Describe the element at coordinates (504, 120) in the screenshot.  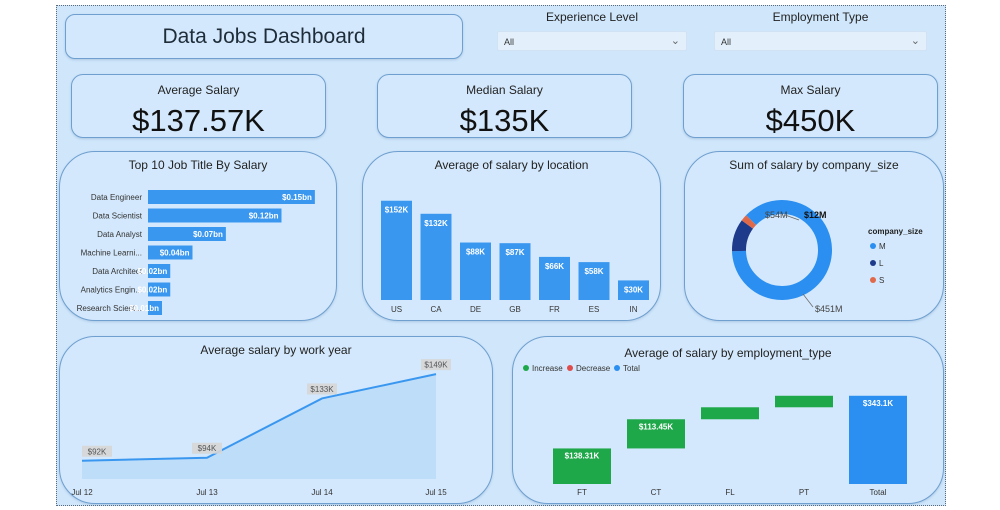
I see `kpi-value: $135K` at that location.